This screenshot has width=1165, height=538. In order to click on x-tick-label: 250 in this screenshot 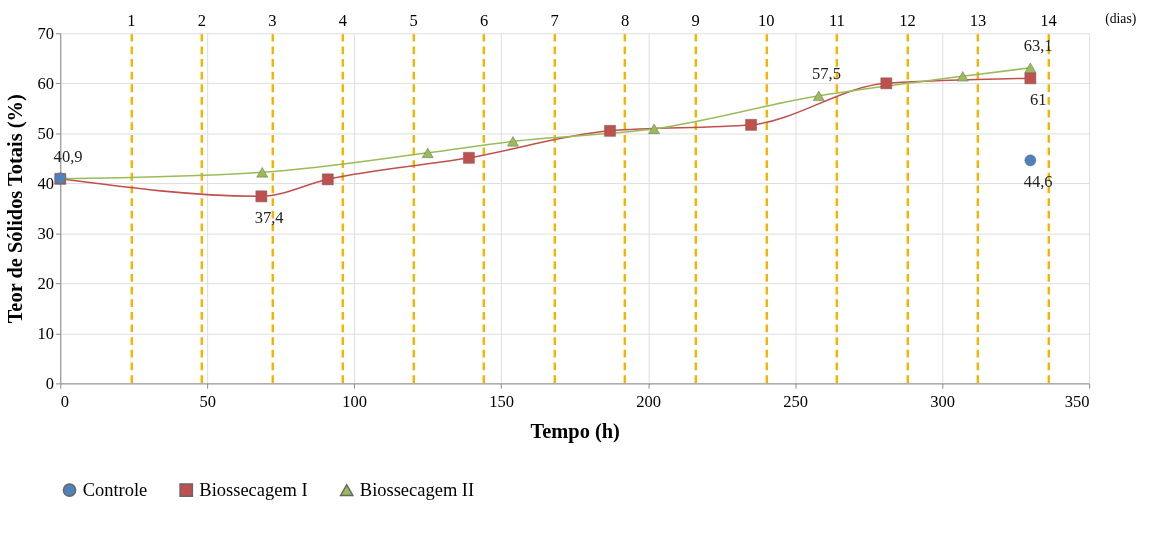, I will do `click(796, 402)`.